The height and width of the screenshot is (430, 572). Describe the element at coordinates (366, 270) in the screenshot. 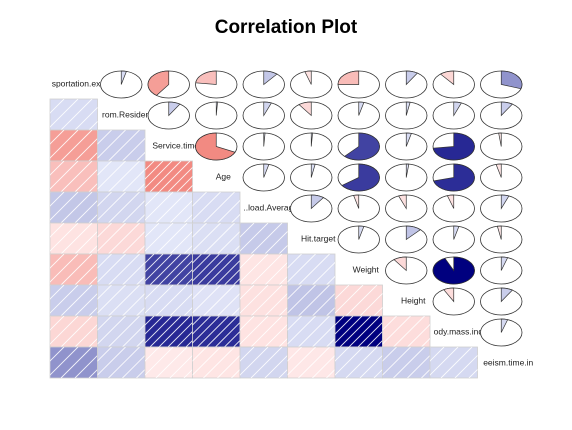

I see `diagonal-label-6: Weight` at that location.